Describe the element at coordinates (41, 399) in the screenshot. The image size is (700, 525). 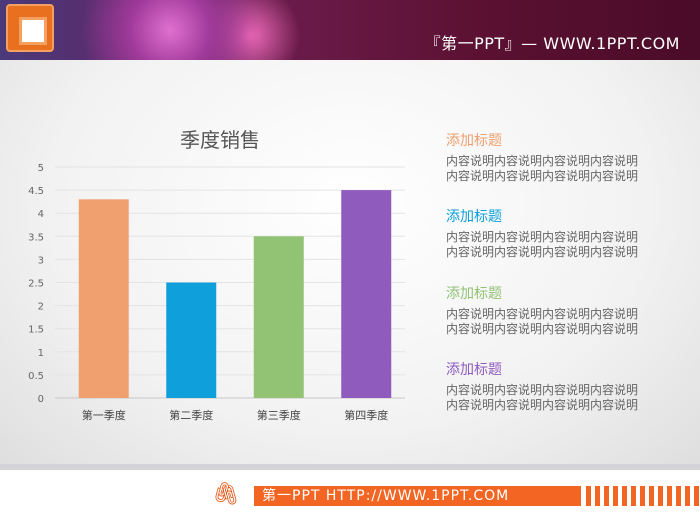
I see `y-tick-label: 0` at that location.